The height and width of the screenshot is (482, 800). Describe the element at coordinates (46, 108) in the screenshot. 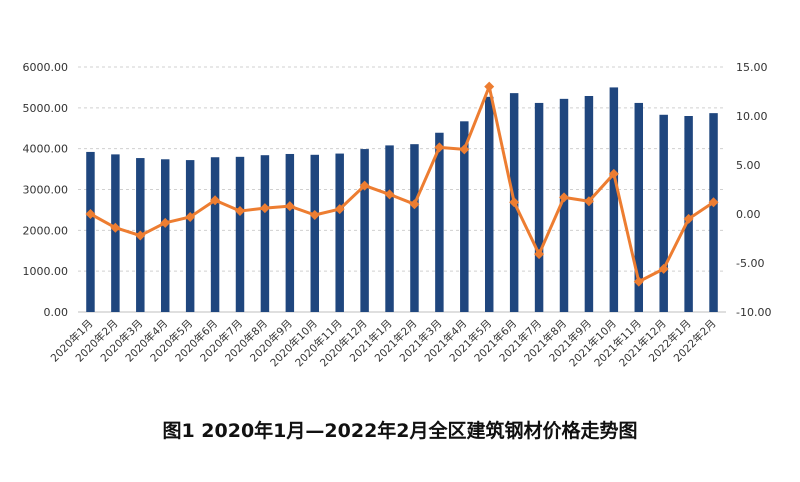

I see `left-tick-label: 5000.00` at that location.